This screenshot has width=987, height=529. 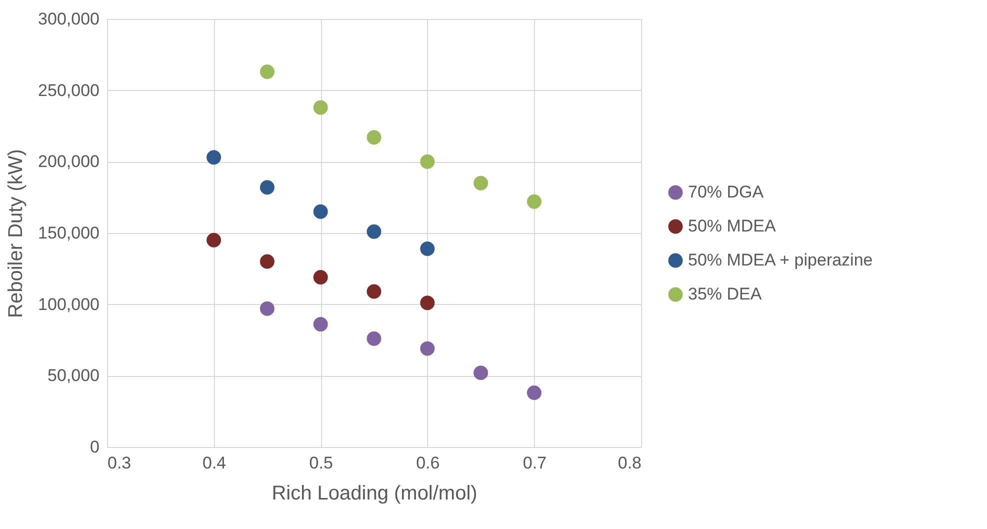 I want to click on y-tick-label: 200,000, so click(x=69, y=162).